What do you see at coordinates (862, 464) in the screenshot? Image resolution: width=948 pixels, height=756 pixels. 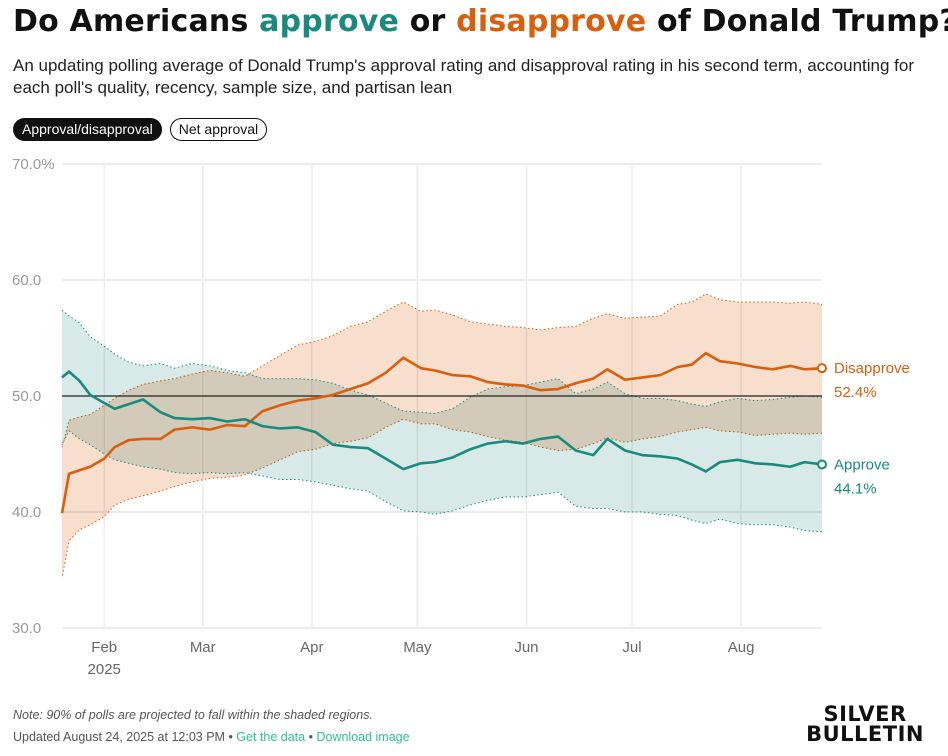 I see `approve-series-label: Approve` at bounding box center [862, 464].